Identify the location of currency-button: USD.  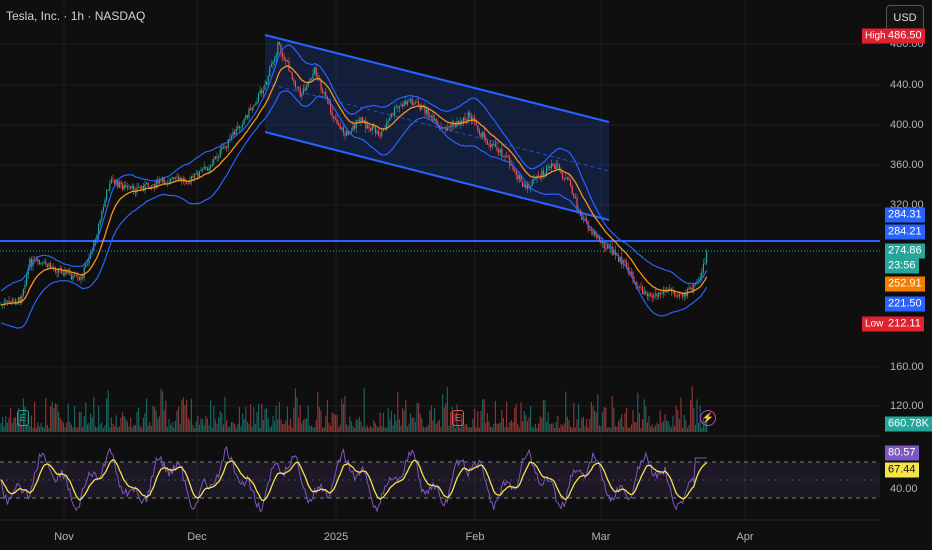
(905, 18).